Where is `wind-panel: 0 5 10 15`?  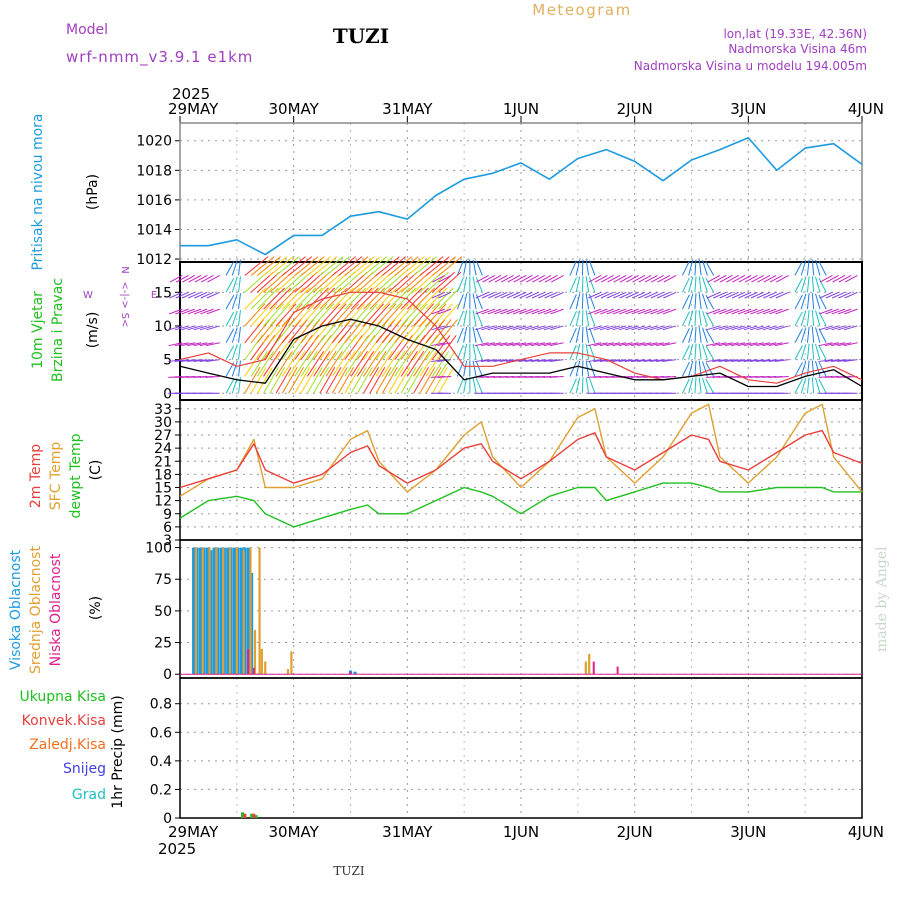
wind-panel: 0 5 10 15 is located at coordinates (508, 329).